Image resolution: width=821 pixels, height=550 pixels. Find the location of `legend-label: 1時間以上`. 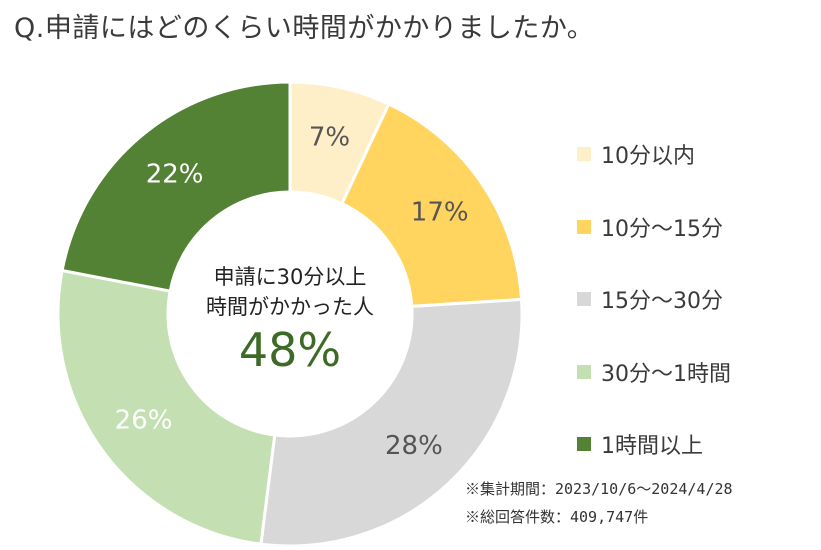

legend-label: 1時間以上 is located at coordinates (652, 447).